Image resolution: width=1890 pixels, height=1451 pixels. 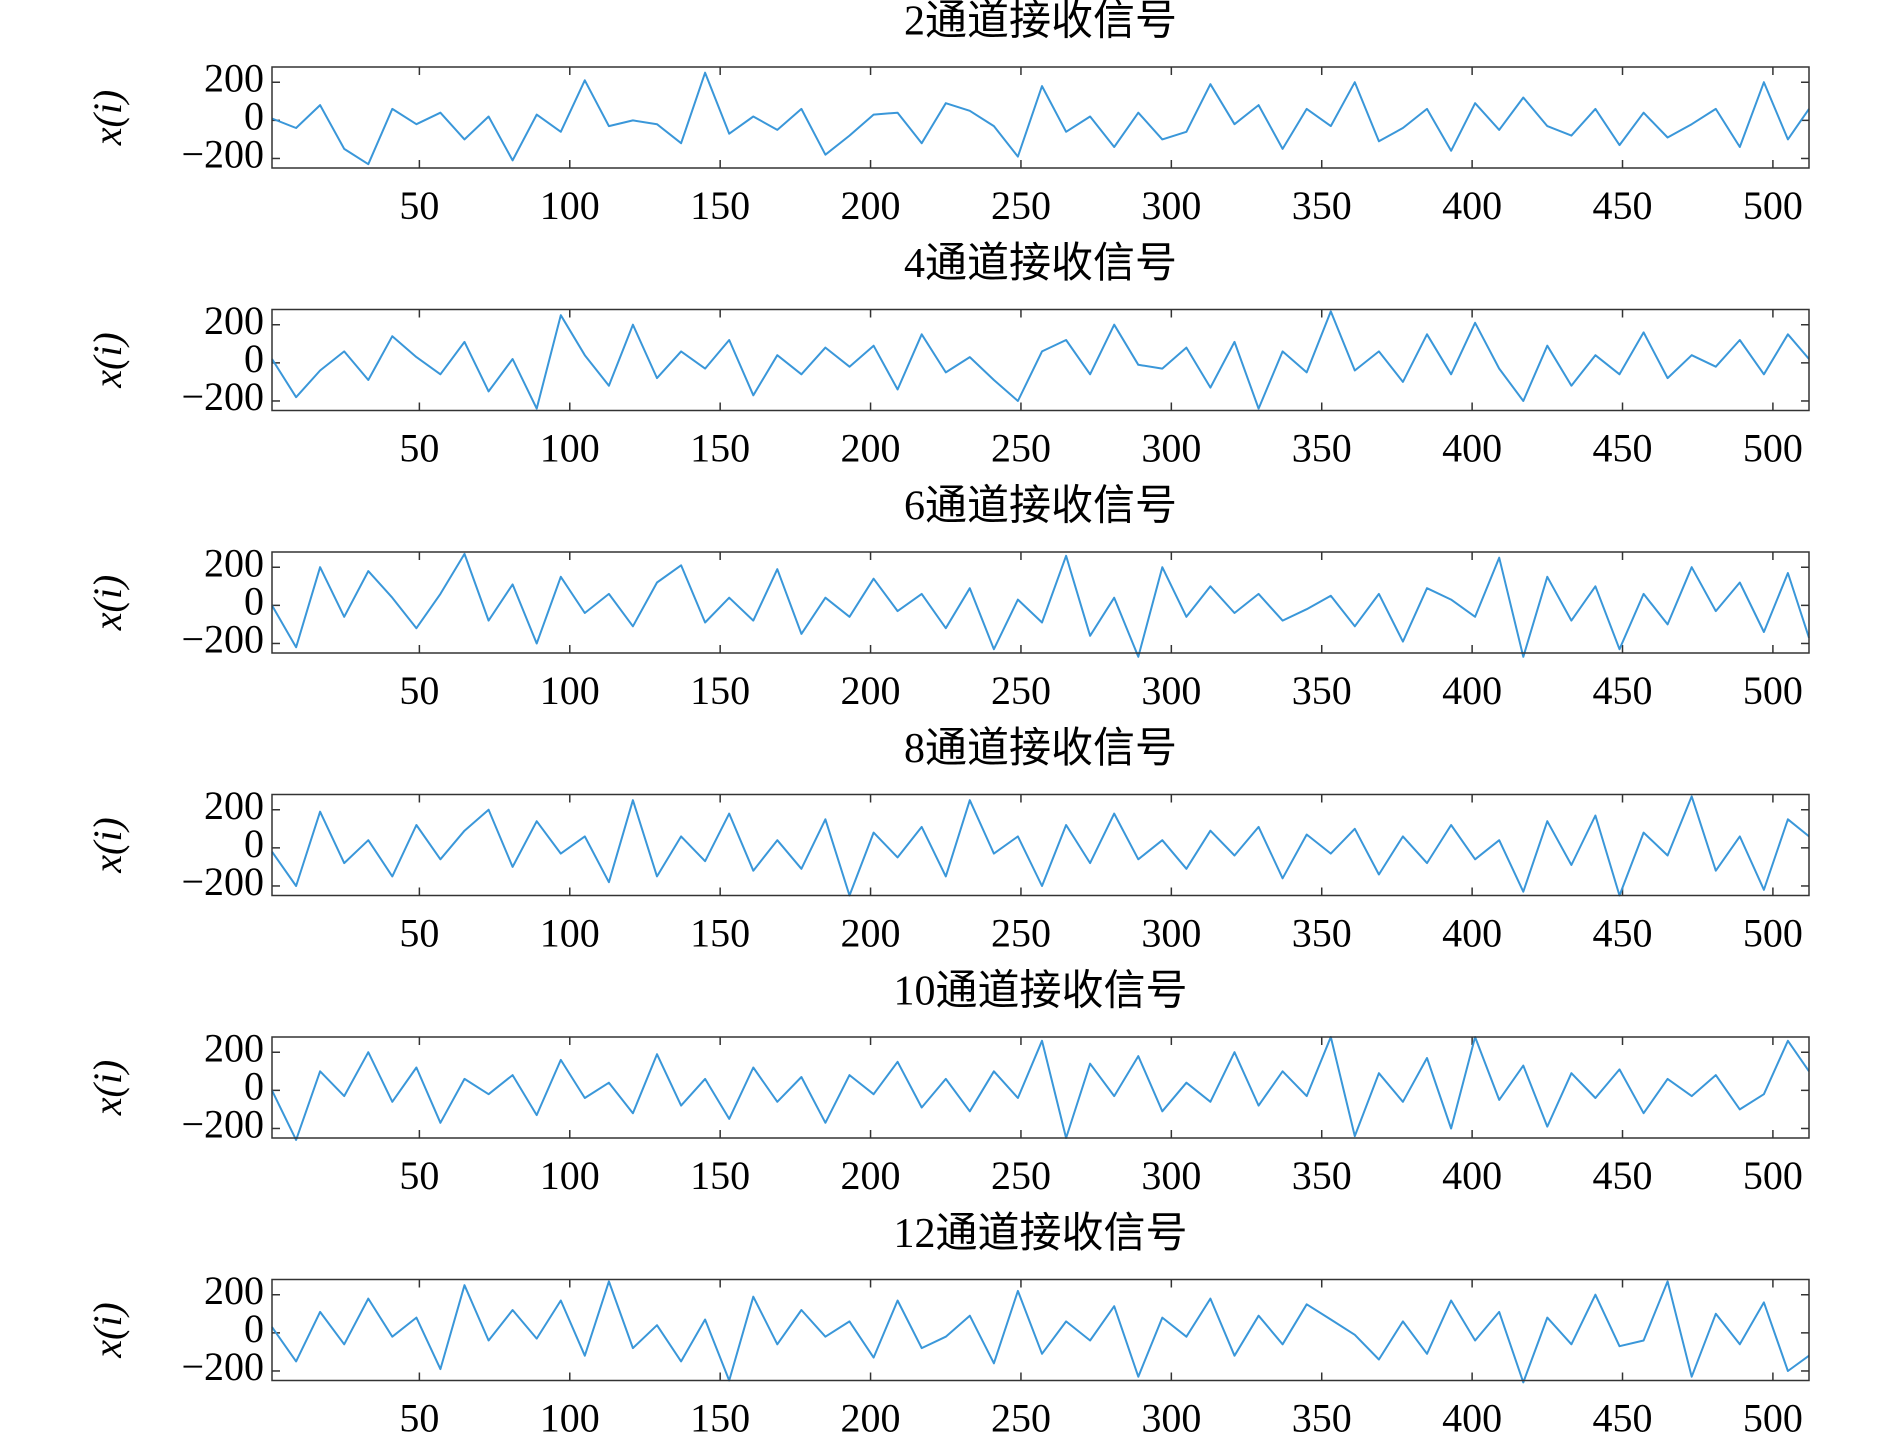 I want to click on subplot-title: 8通道接收信号, so click(x=1040, y=749).